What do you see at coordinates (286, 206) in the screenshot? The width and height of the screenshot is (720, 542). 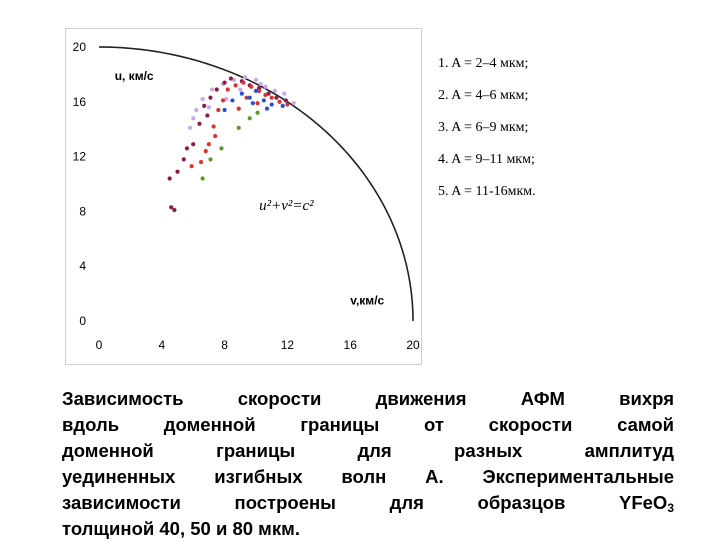 I see `curve-label: u²+v²=c²` at bounding box center [286, 206].